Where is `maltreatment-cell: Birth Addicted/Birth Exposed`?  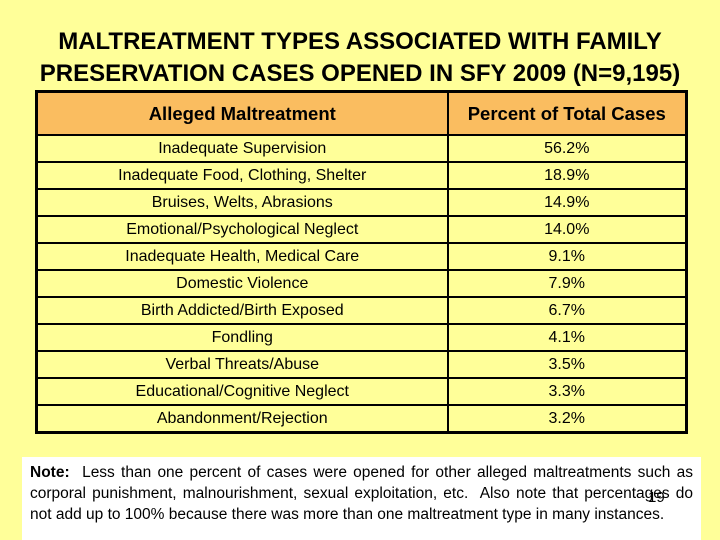
maltreatment-cell: Birth Addicted/Birth Exposed is located at coordinates (242, 310).